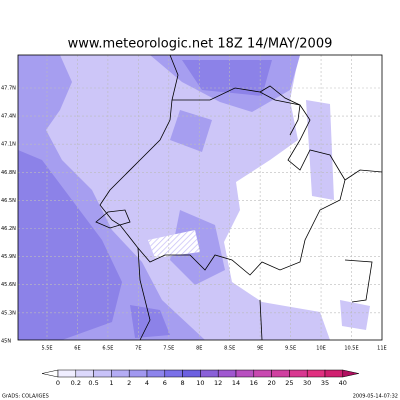 The width and height of the screenshot is (400, 400). I want to click on legend-label: 16, so click(254, 383).